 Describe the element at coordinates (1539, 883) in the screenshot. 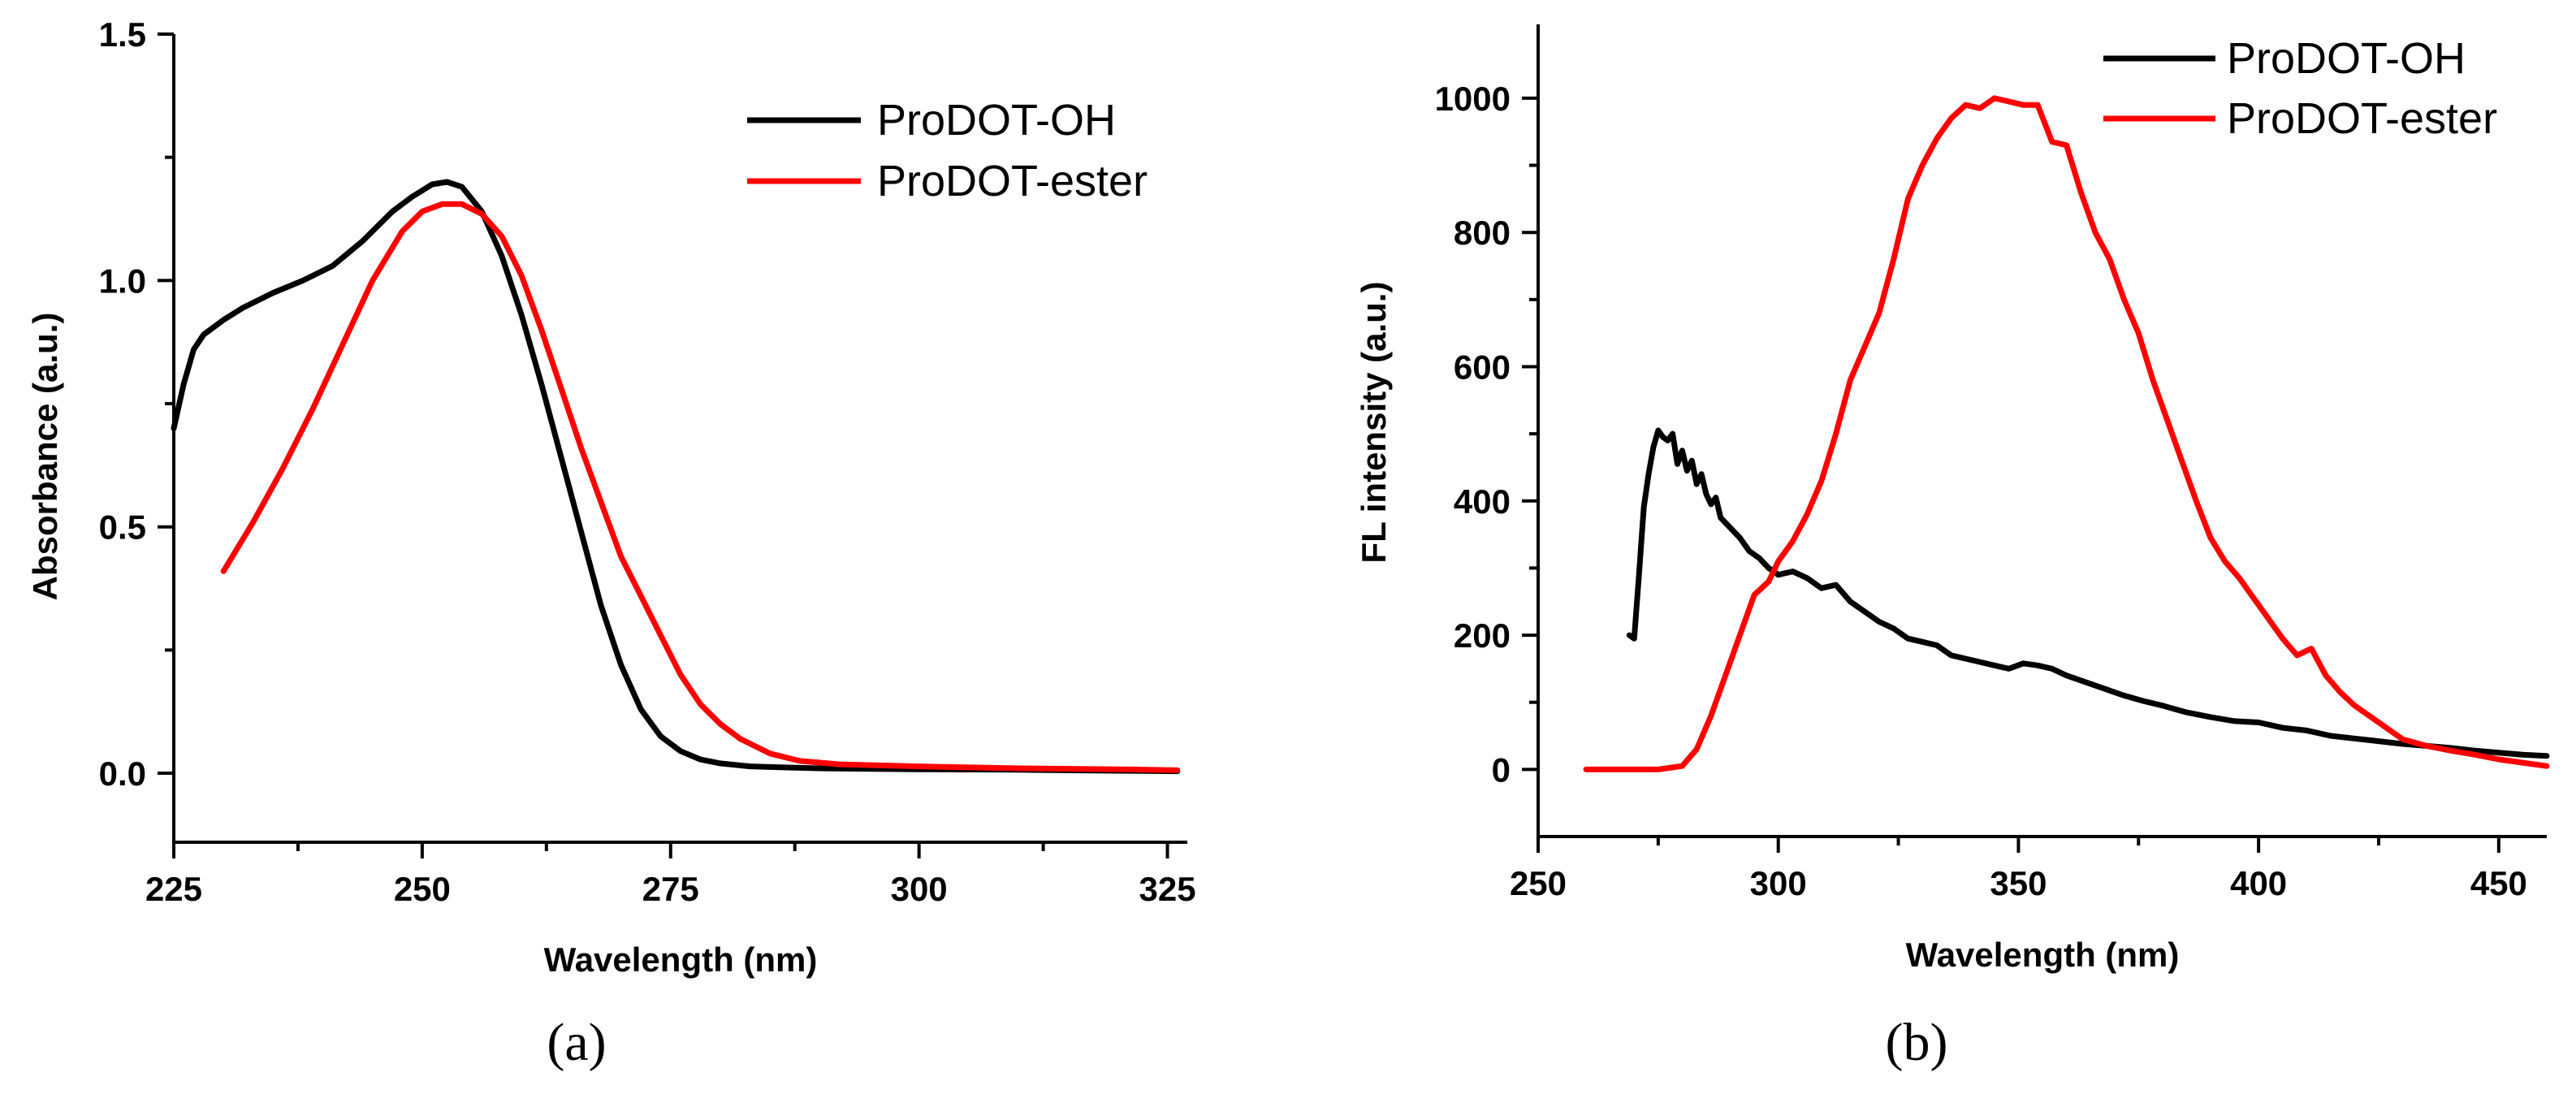

I see `panel-b-x-tick-label: 250` at that location.